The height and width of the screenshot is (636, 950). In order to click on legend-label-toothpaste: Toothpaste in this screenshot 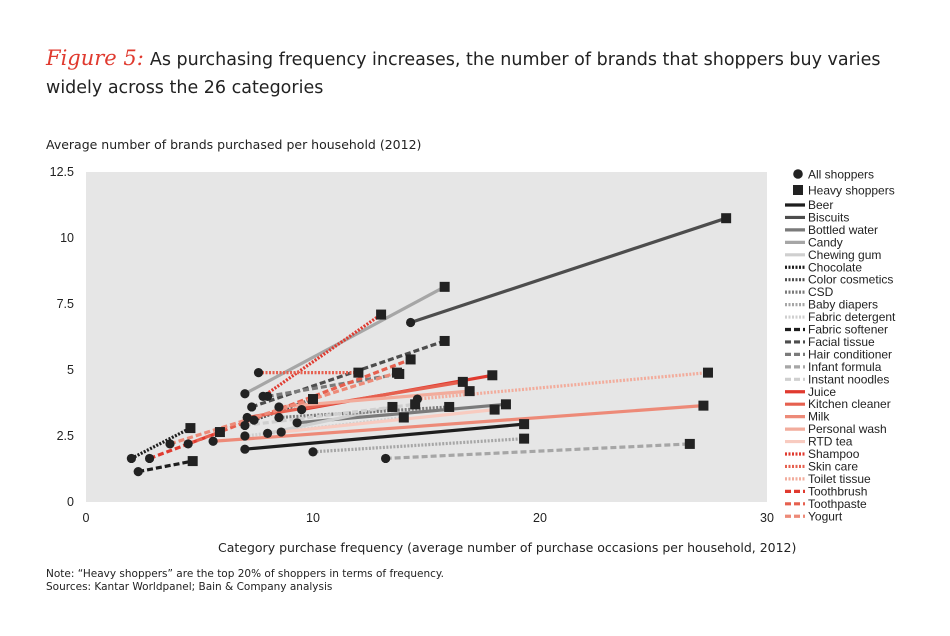, I will do `click(837, 504)`.